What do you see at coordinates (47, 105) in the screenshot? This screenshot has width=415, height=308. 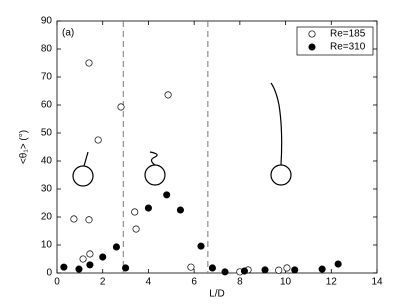 I see `y-tick-label: 60` at bounding box center [47, 105].